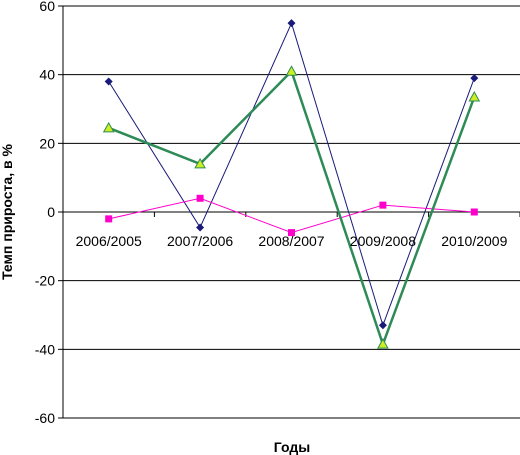 The image size is (520, 455). I want to click on x-axis-title: Годы, so click(292, 447).